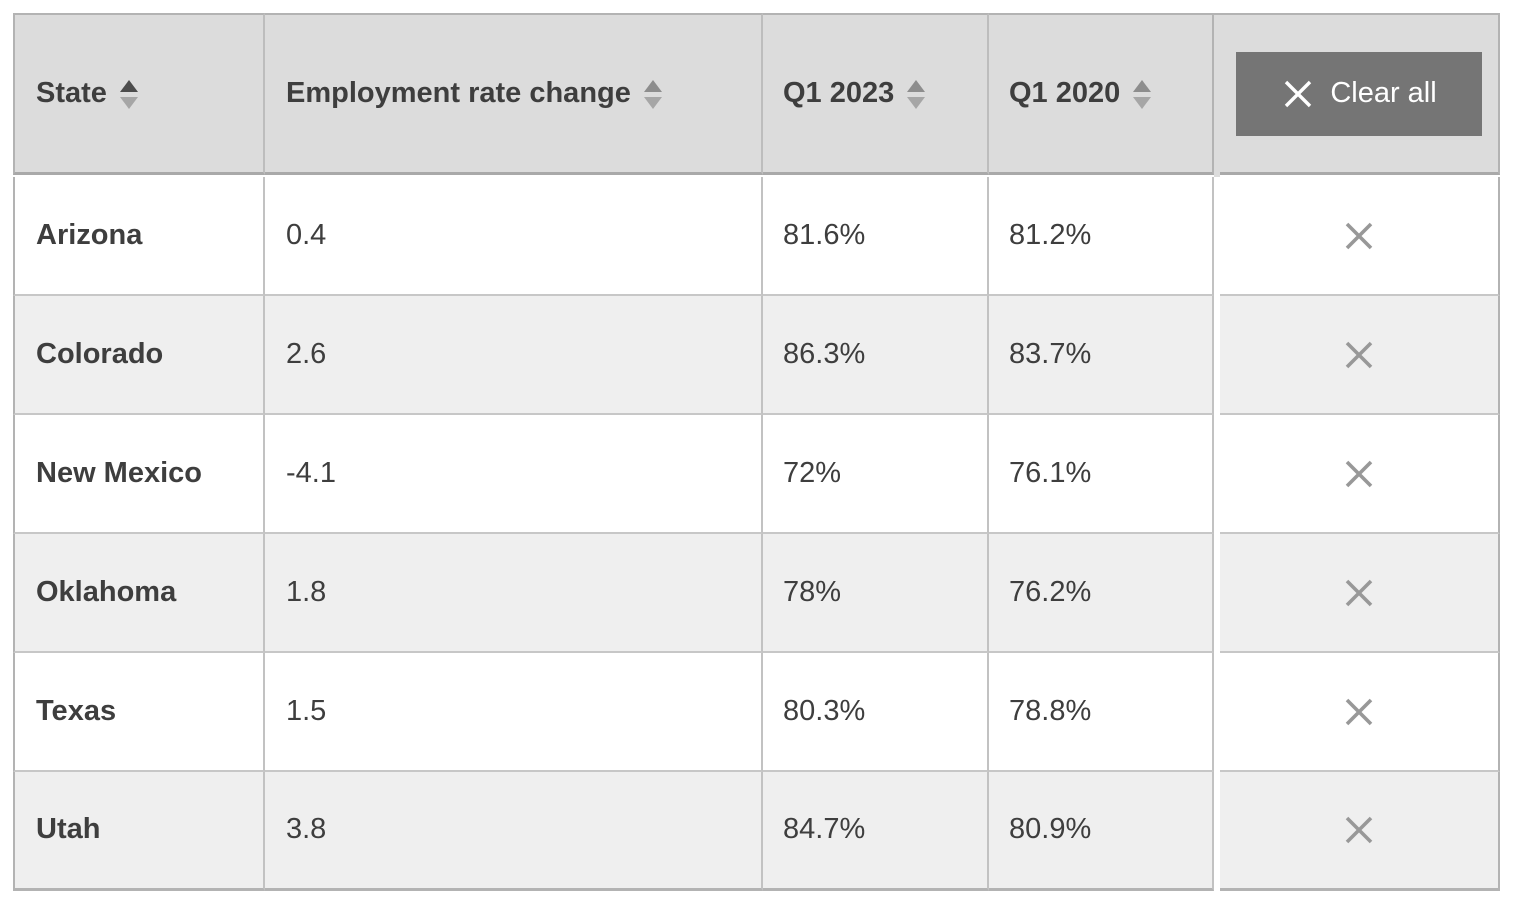 The image size is (1536, 908). What do you see at coordinates (306, 829) in the screenshot?
I see `employment-rate-change-value: 3.8` at bounding box center [306, 829].